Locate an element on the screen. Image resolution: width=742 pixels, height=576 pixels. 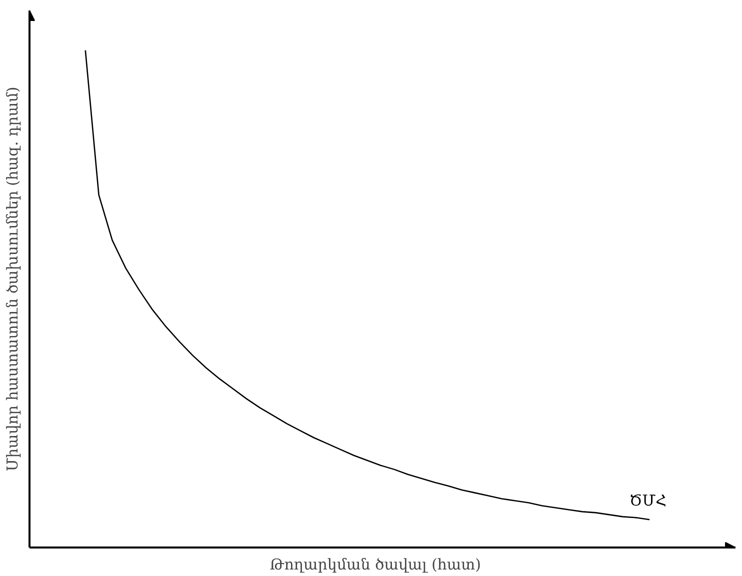
x-axis-title: Թողարկման ծավալ (հատ) is located at coordinates (375, 565).